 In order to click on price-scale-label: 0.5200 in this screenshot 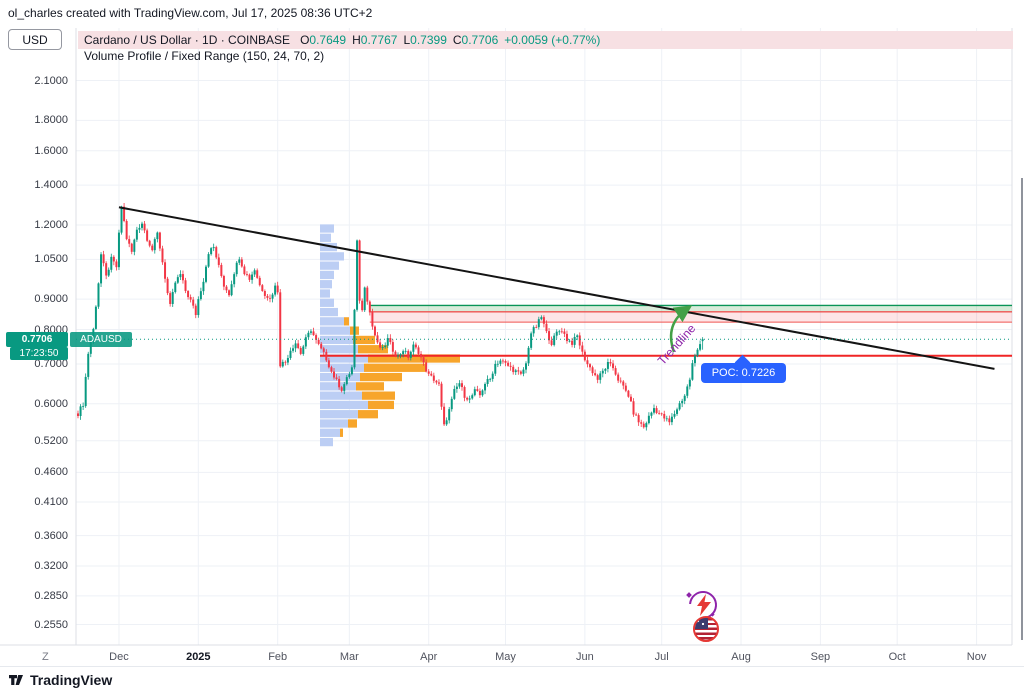, I will do `click(51, 440)`.